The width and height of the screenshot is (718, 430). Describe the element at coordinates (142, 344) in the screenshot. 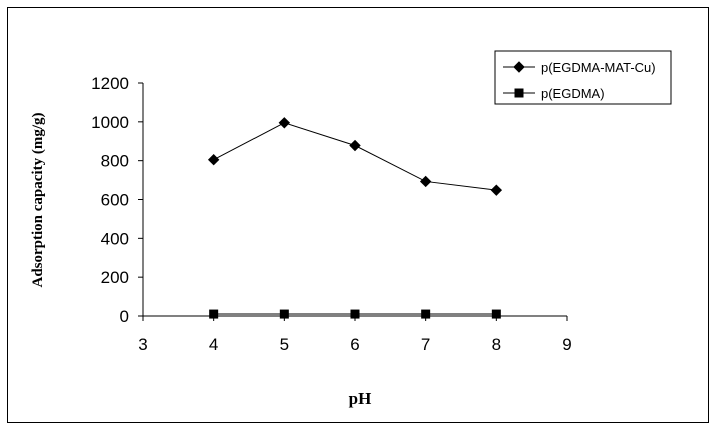

I see `x-tick-label: 3` at that location.